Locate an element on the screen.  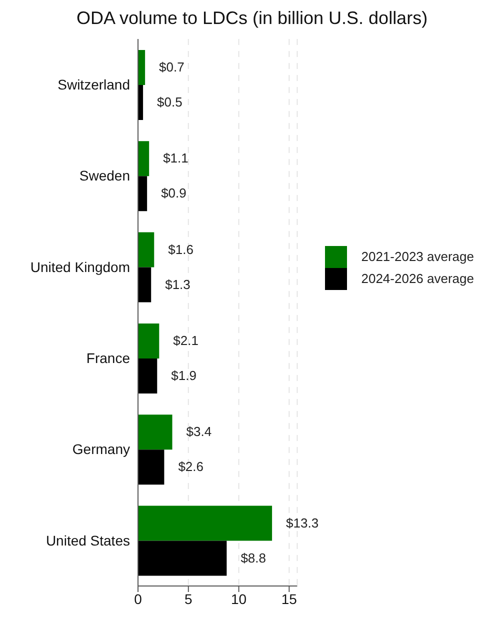
y-tick-label: France is located at coordinates (108, 358).